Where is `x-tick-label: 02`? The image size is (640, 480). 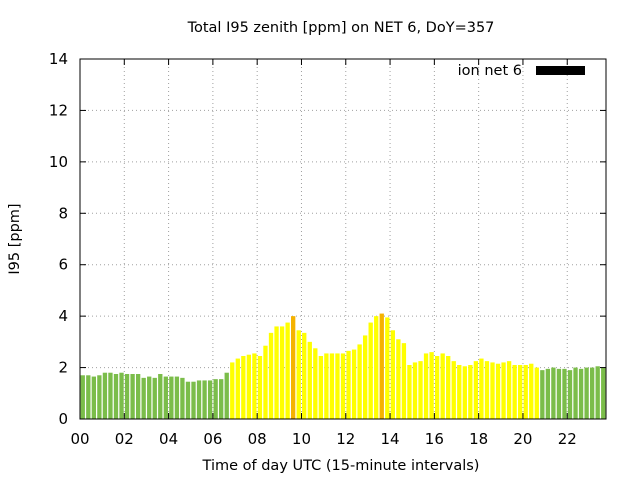
x-tick-label: 02 is located at coordinates (124, 439).